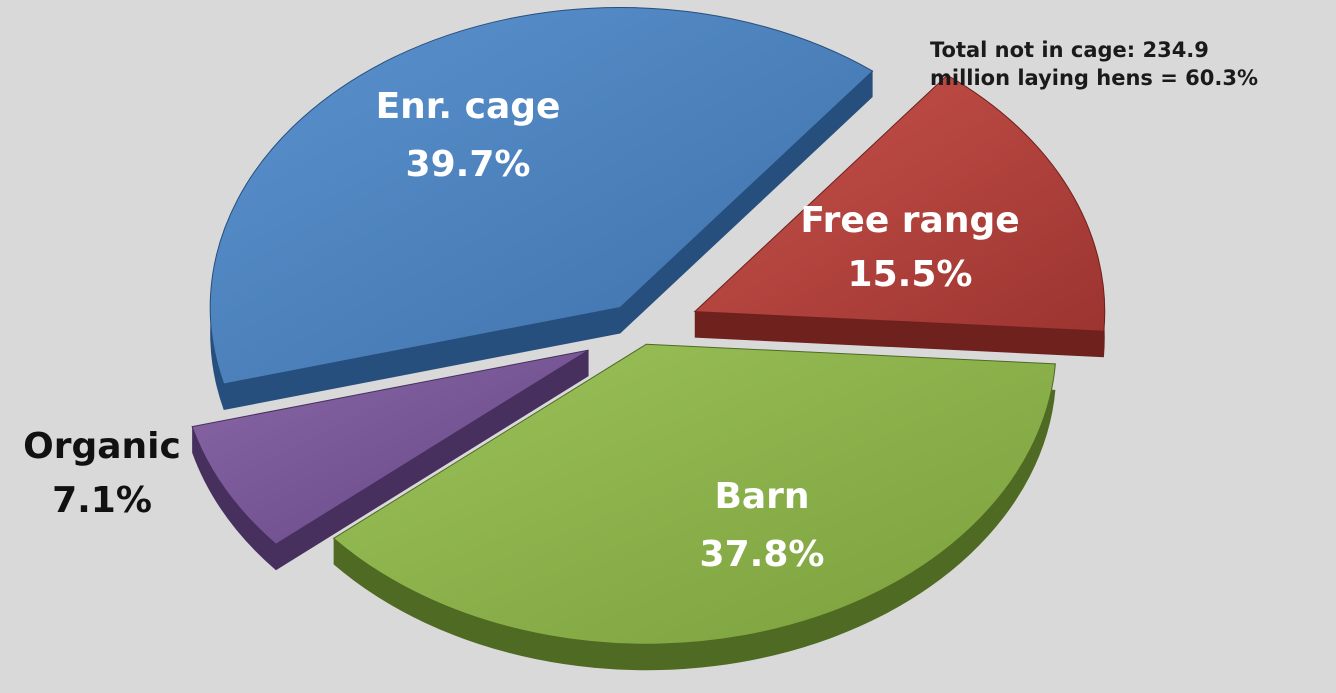 This screenshot has height=693, width=1336. Describe the element at coordinates (102, 446) in the screenshot. I see `slice-label-organic: Organic` at that location.